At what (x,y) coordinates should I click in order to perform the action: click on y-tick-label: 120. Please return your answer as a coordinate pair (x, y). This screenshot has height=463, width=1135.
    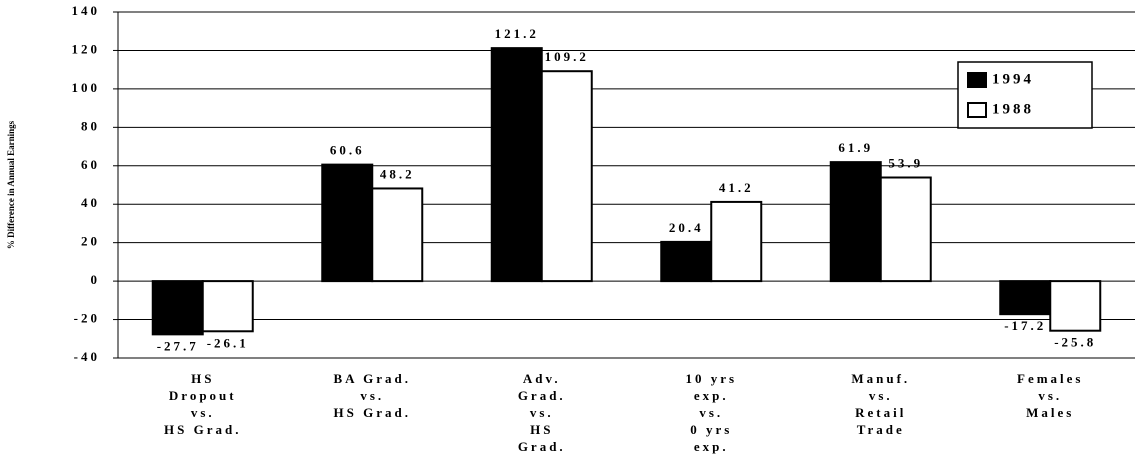
    Looking at the image, I should click on (86, 48).